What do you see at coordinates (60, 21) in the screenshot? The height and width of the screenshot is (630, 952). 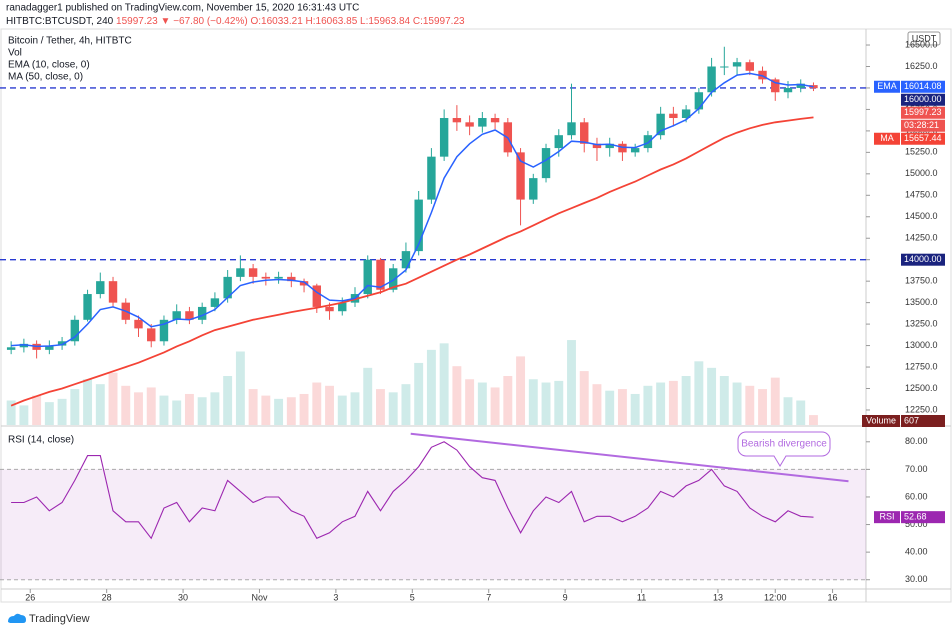 I see `symbol: HITBTC:BTCUSDT, 240` at bounding box center [60, 21].